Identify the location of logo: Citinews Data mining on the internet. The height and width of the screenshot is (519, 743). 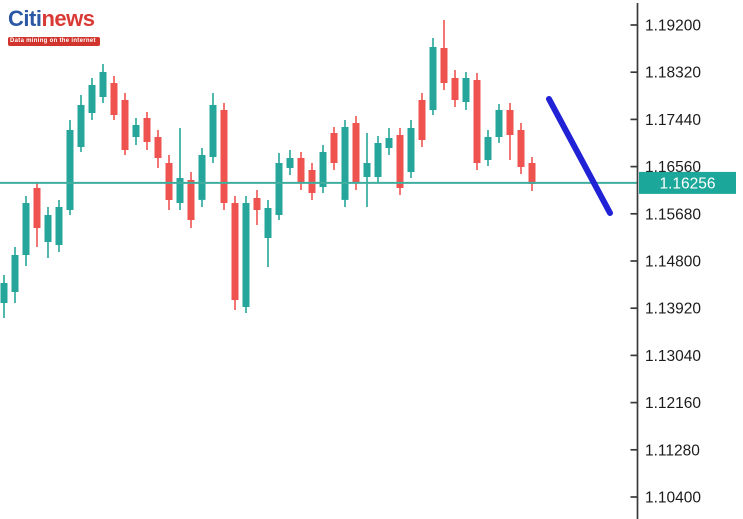
(54, 27).